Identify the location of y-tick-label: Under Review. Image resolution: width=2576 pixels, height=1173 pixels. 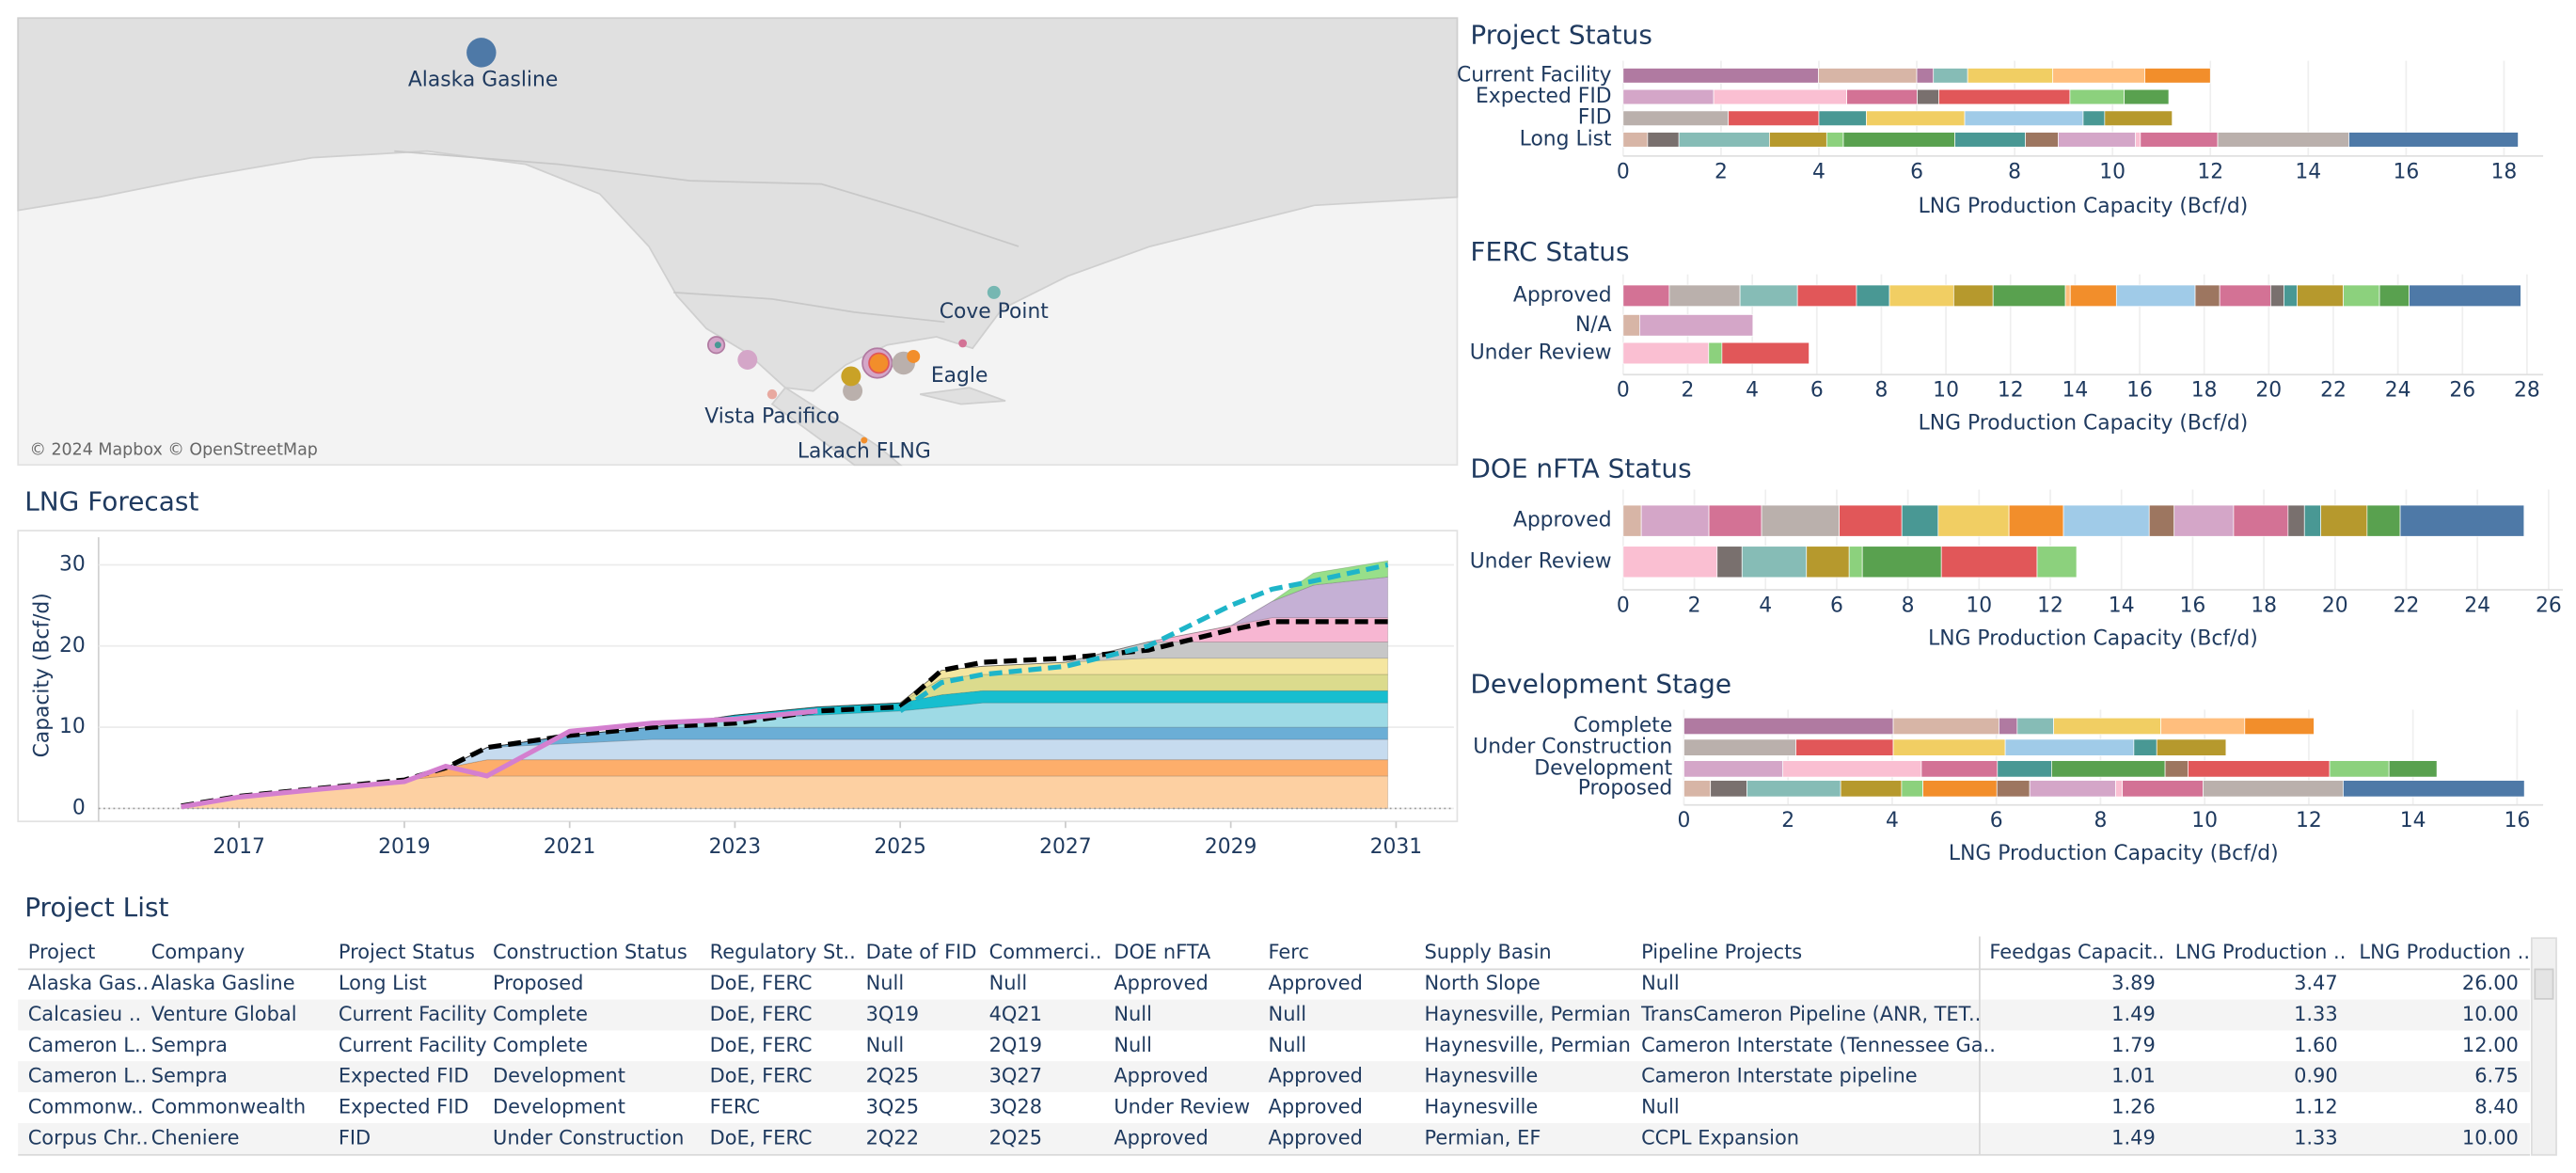
(1541, 352).